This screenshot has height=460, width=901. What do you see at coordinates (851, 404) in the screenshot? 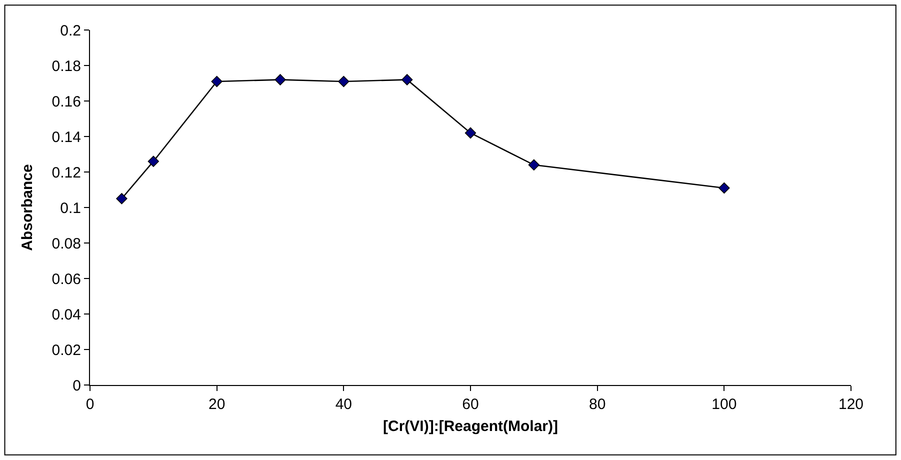
I see `x-tick-label: 120` at bounding box center [851, 404].